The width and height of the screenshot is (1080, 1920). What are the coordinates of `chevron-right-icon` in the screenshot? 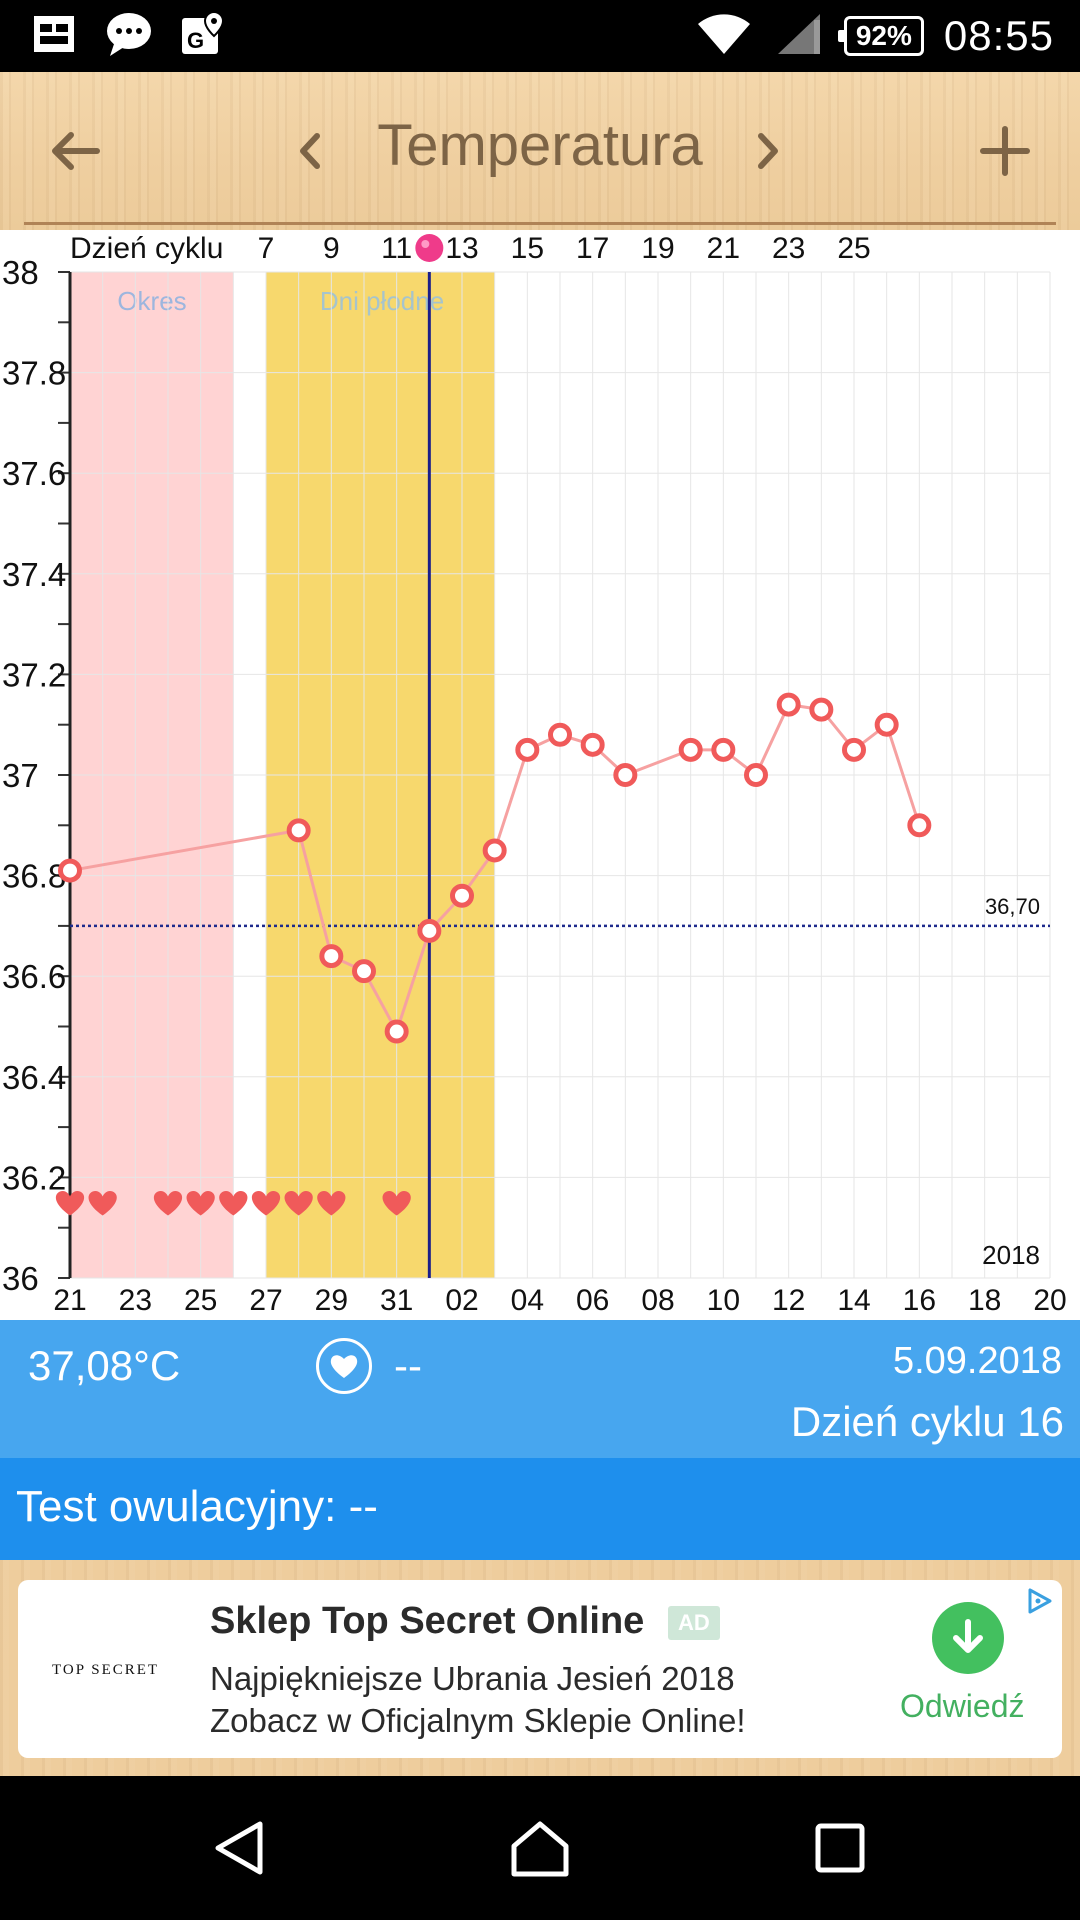 It's located at (768, 151).